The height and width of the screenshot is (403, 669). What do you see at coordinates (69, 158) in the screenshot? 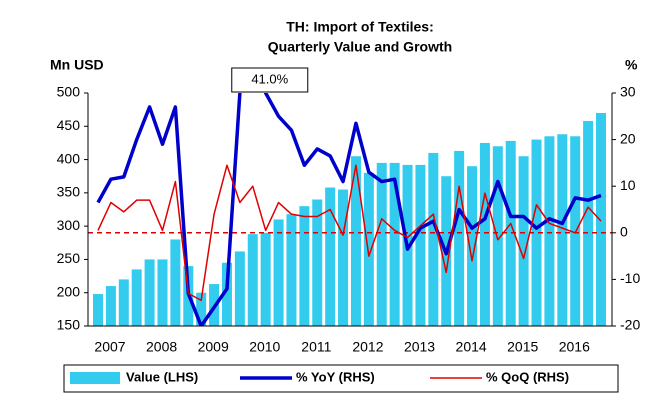
I see `y-tick-label: 400` at bounding box center [69, 158].